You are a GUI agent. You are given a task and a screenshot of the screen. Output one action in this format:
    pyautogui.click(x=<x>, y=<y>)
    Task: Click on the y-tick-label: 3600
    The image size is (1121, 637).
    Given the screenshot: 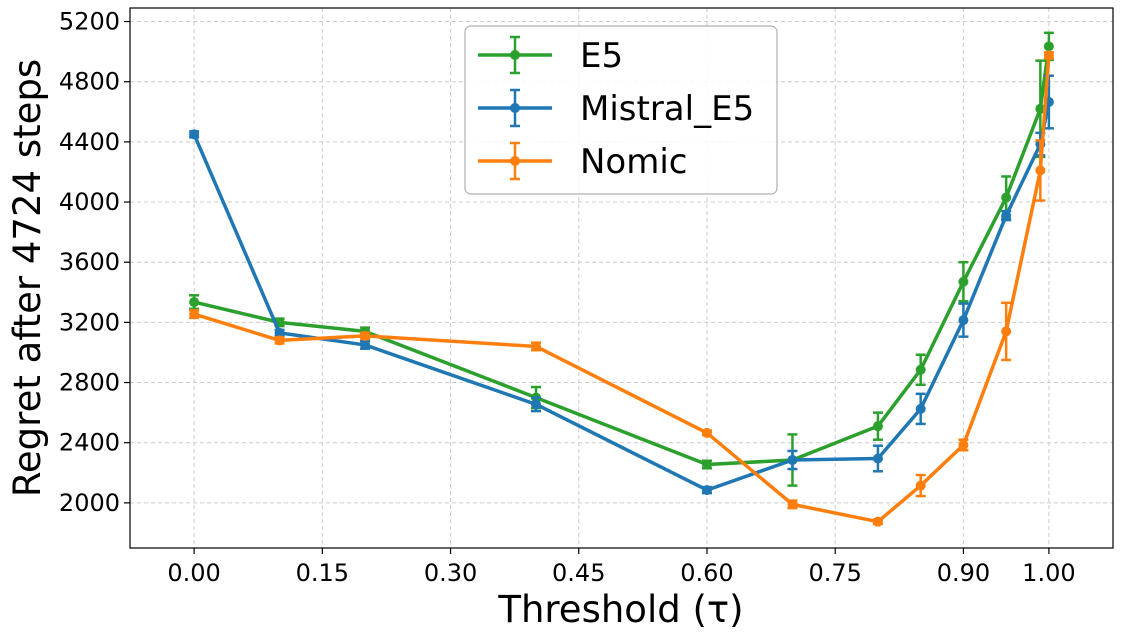 What is the action you would take?
    pyautogui.click(x=89, y=262)
    